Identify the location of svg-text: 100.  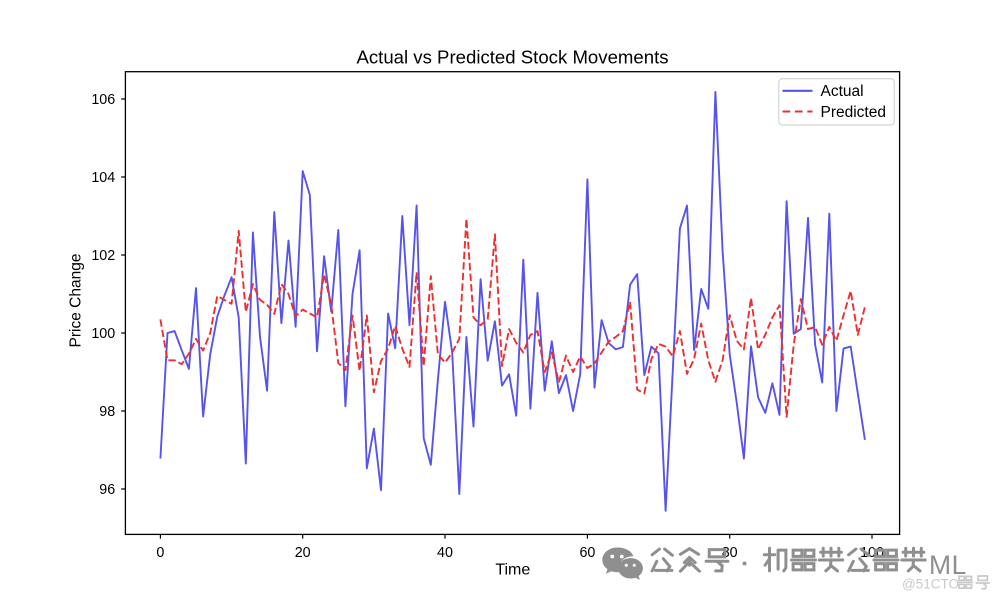
(103, 334).